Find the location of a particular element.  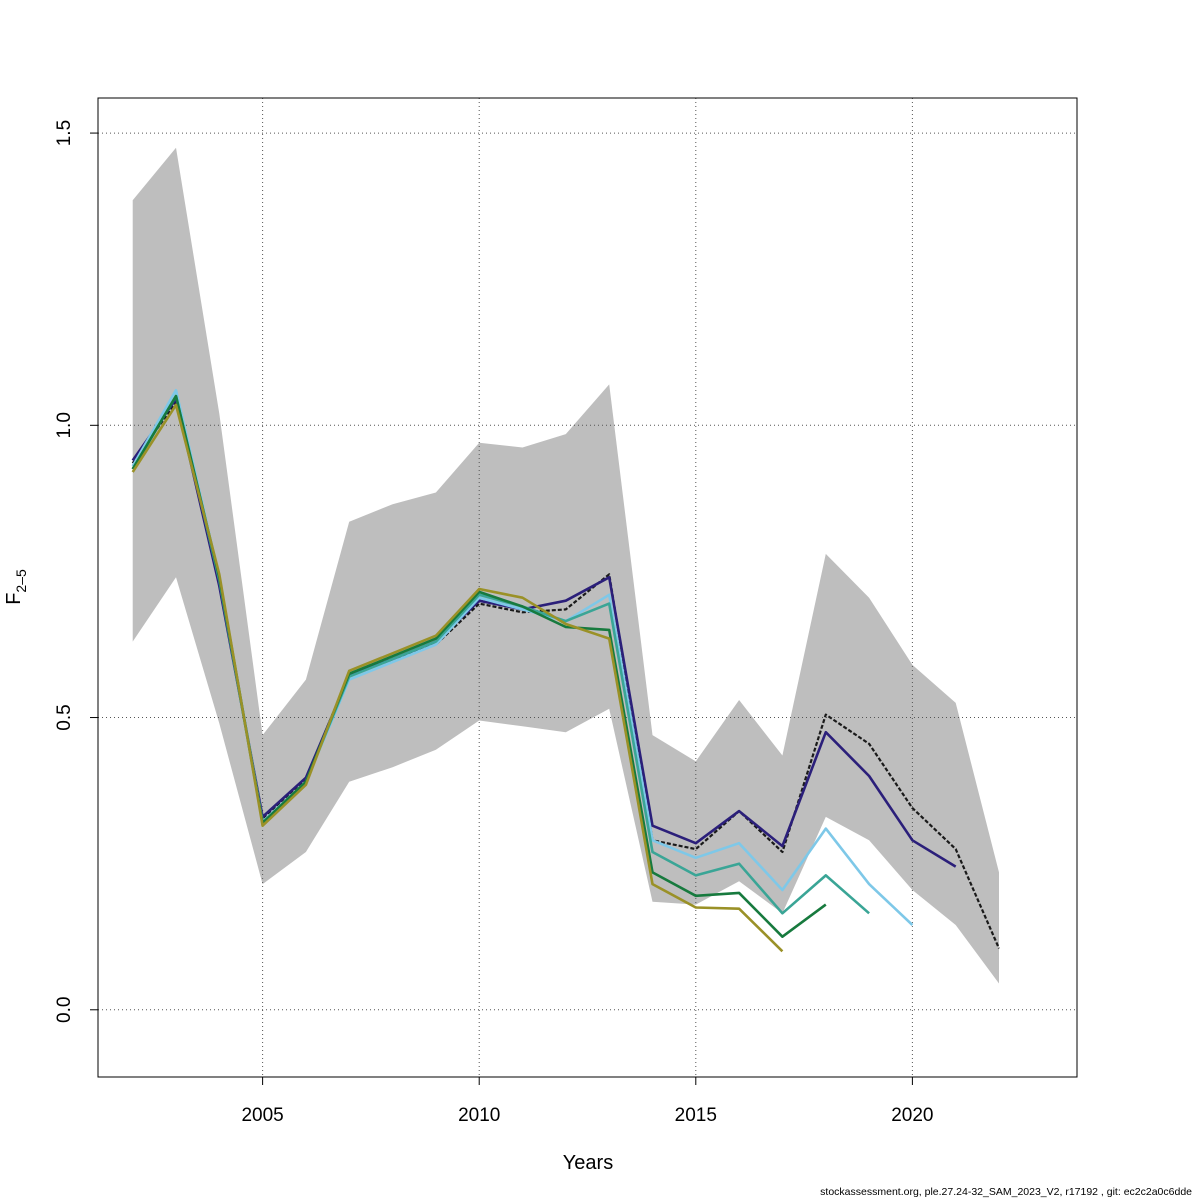

y-axis-label: F2–5 is located at coordinates (16, 587).